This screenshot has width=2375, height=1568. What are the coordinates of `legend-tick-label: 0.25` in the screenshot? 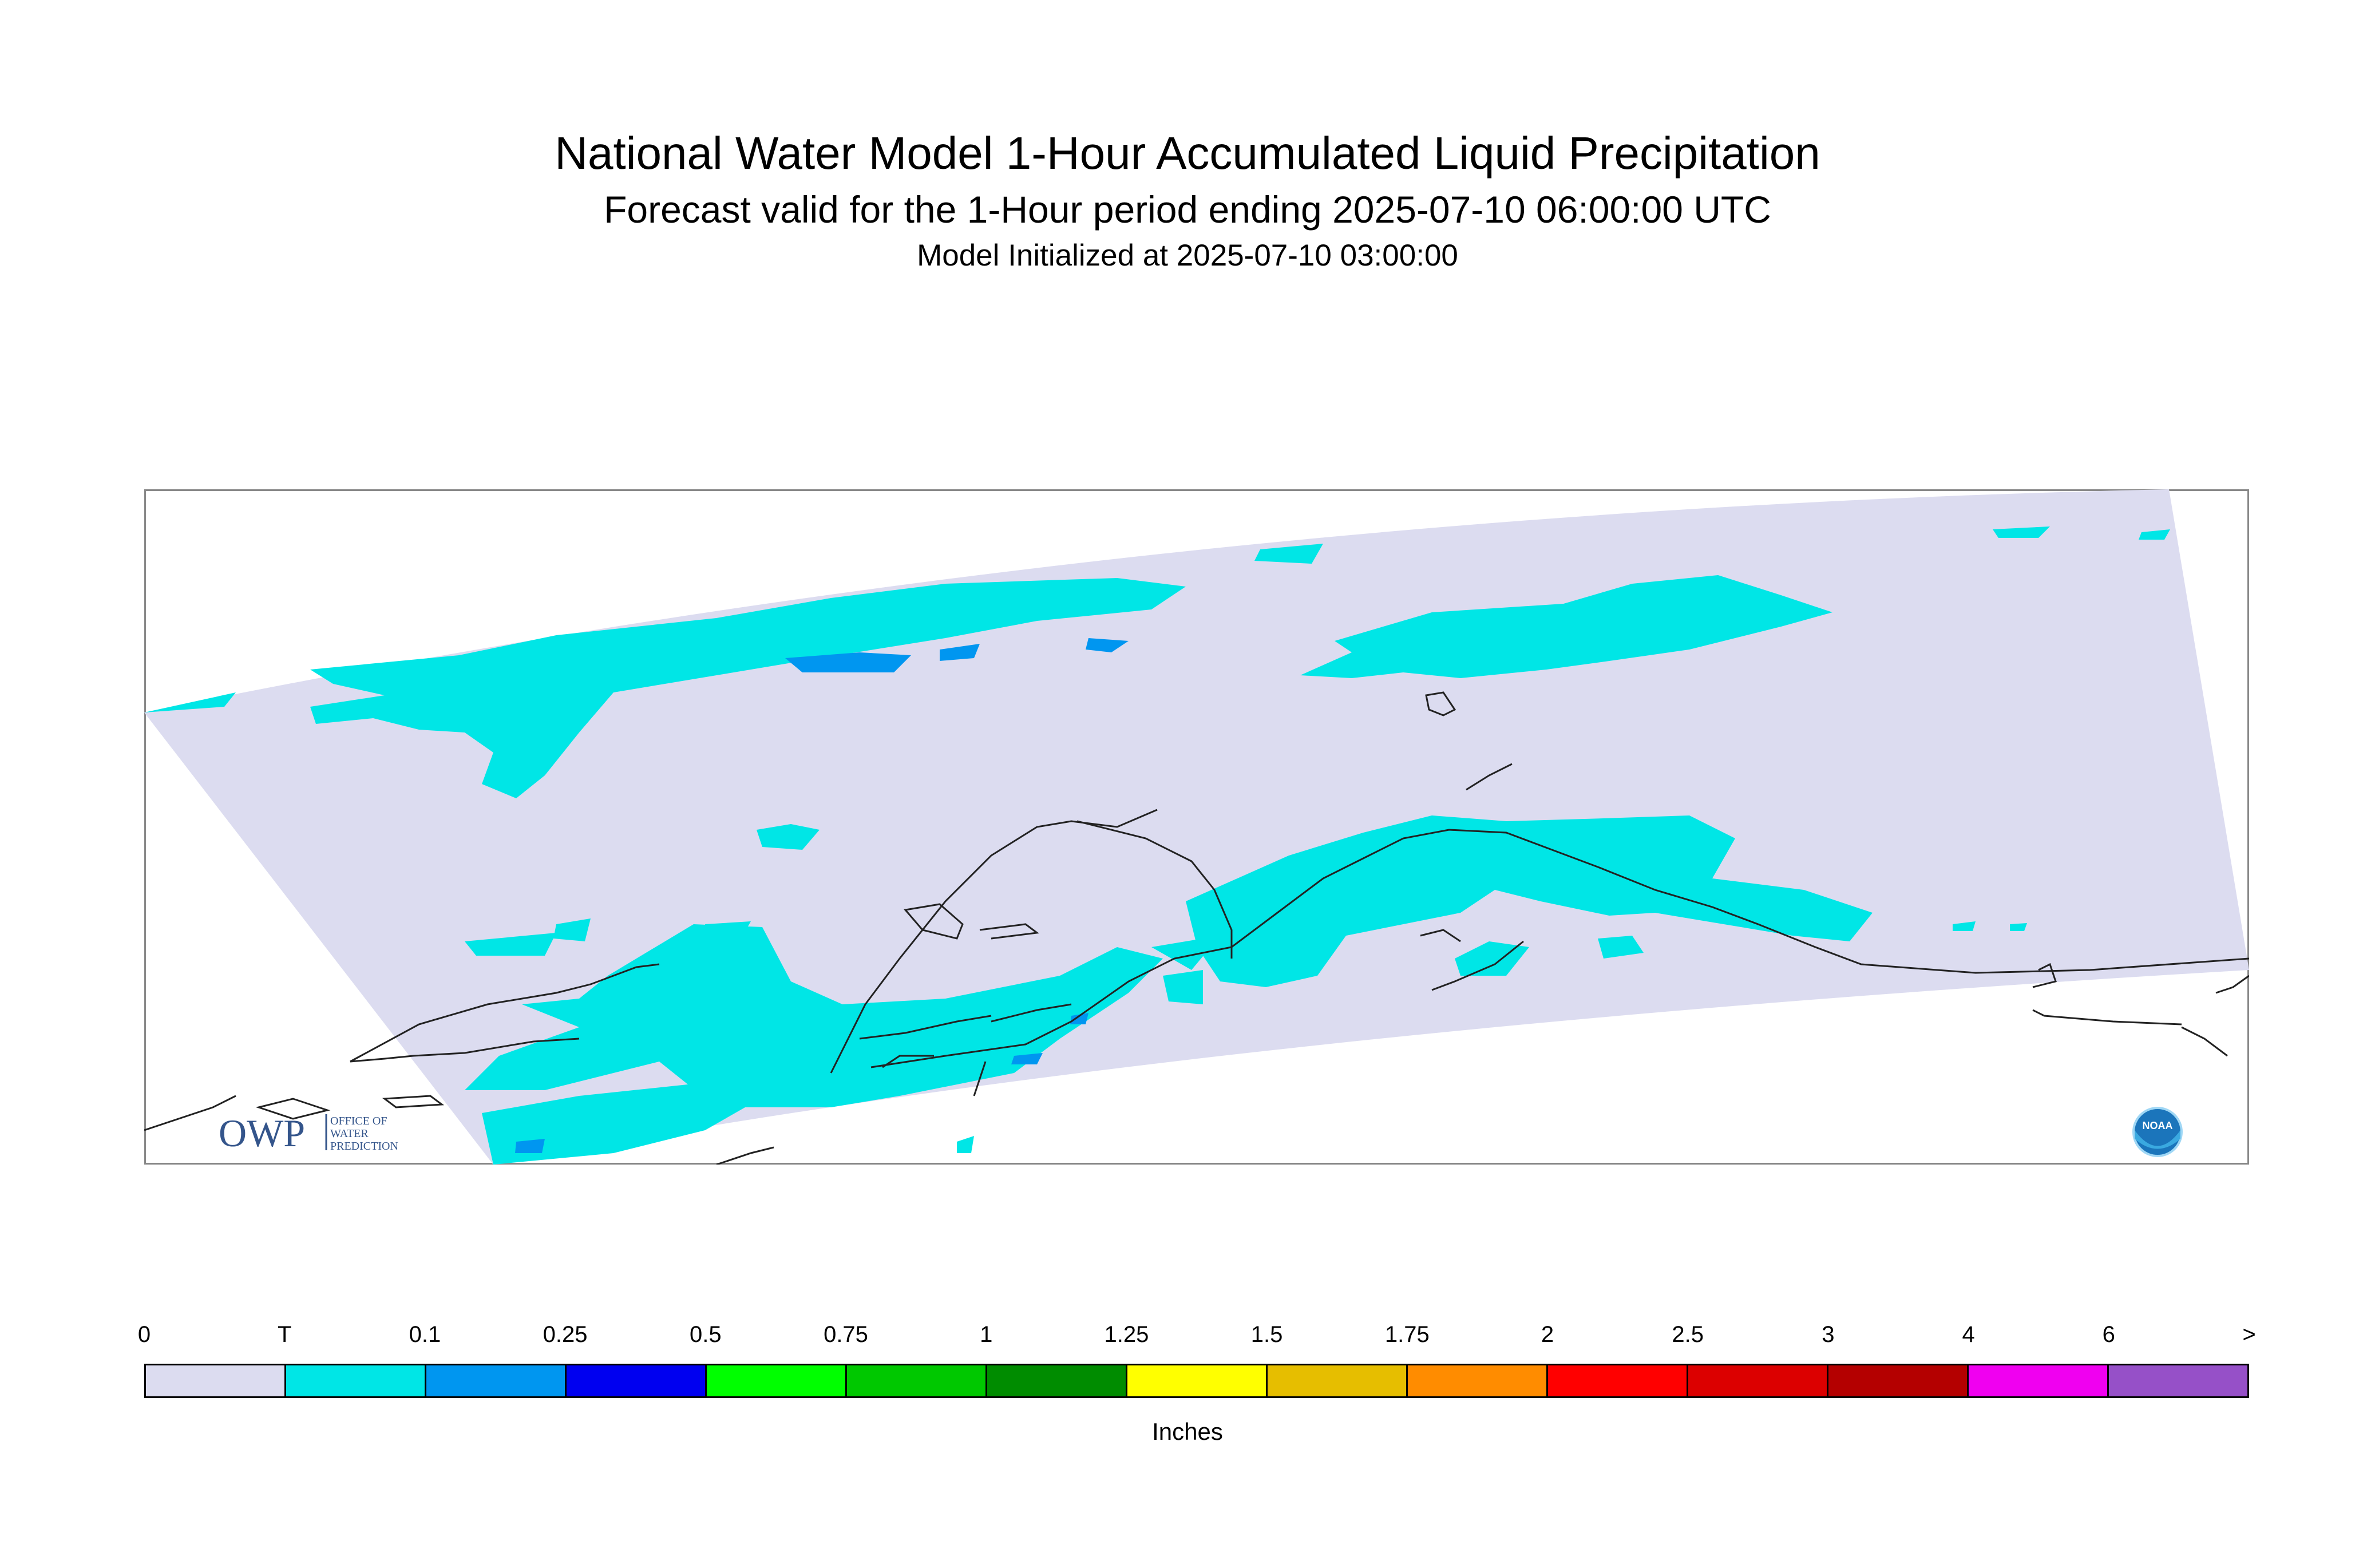 It's located at (565, 1334).